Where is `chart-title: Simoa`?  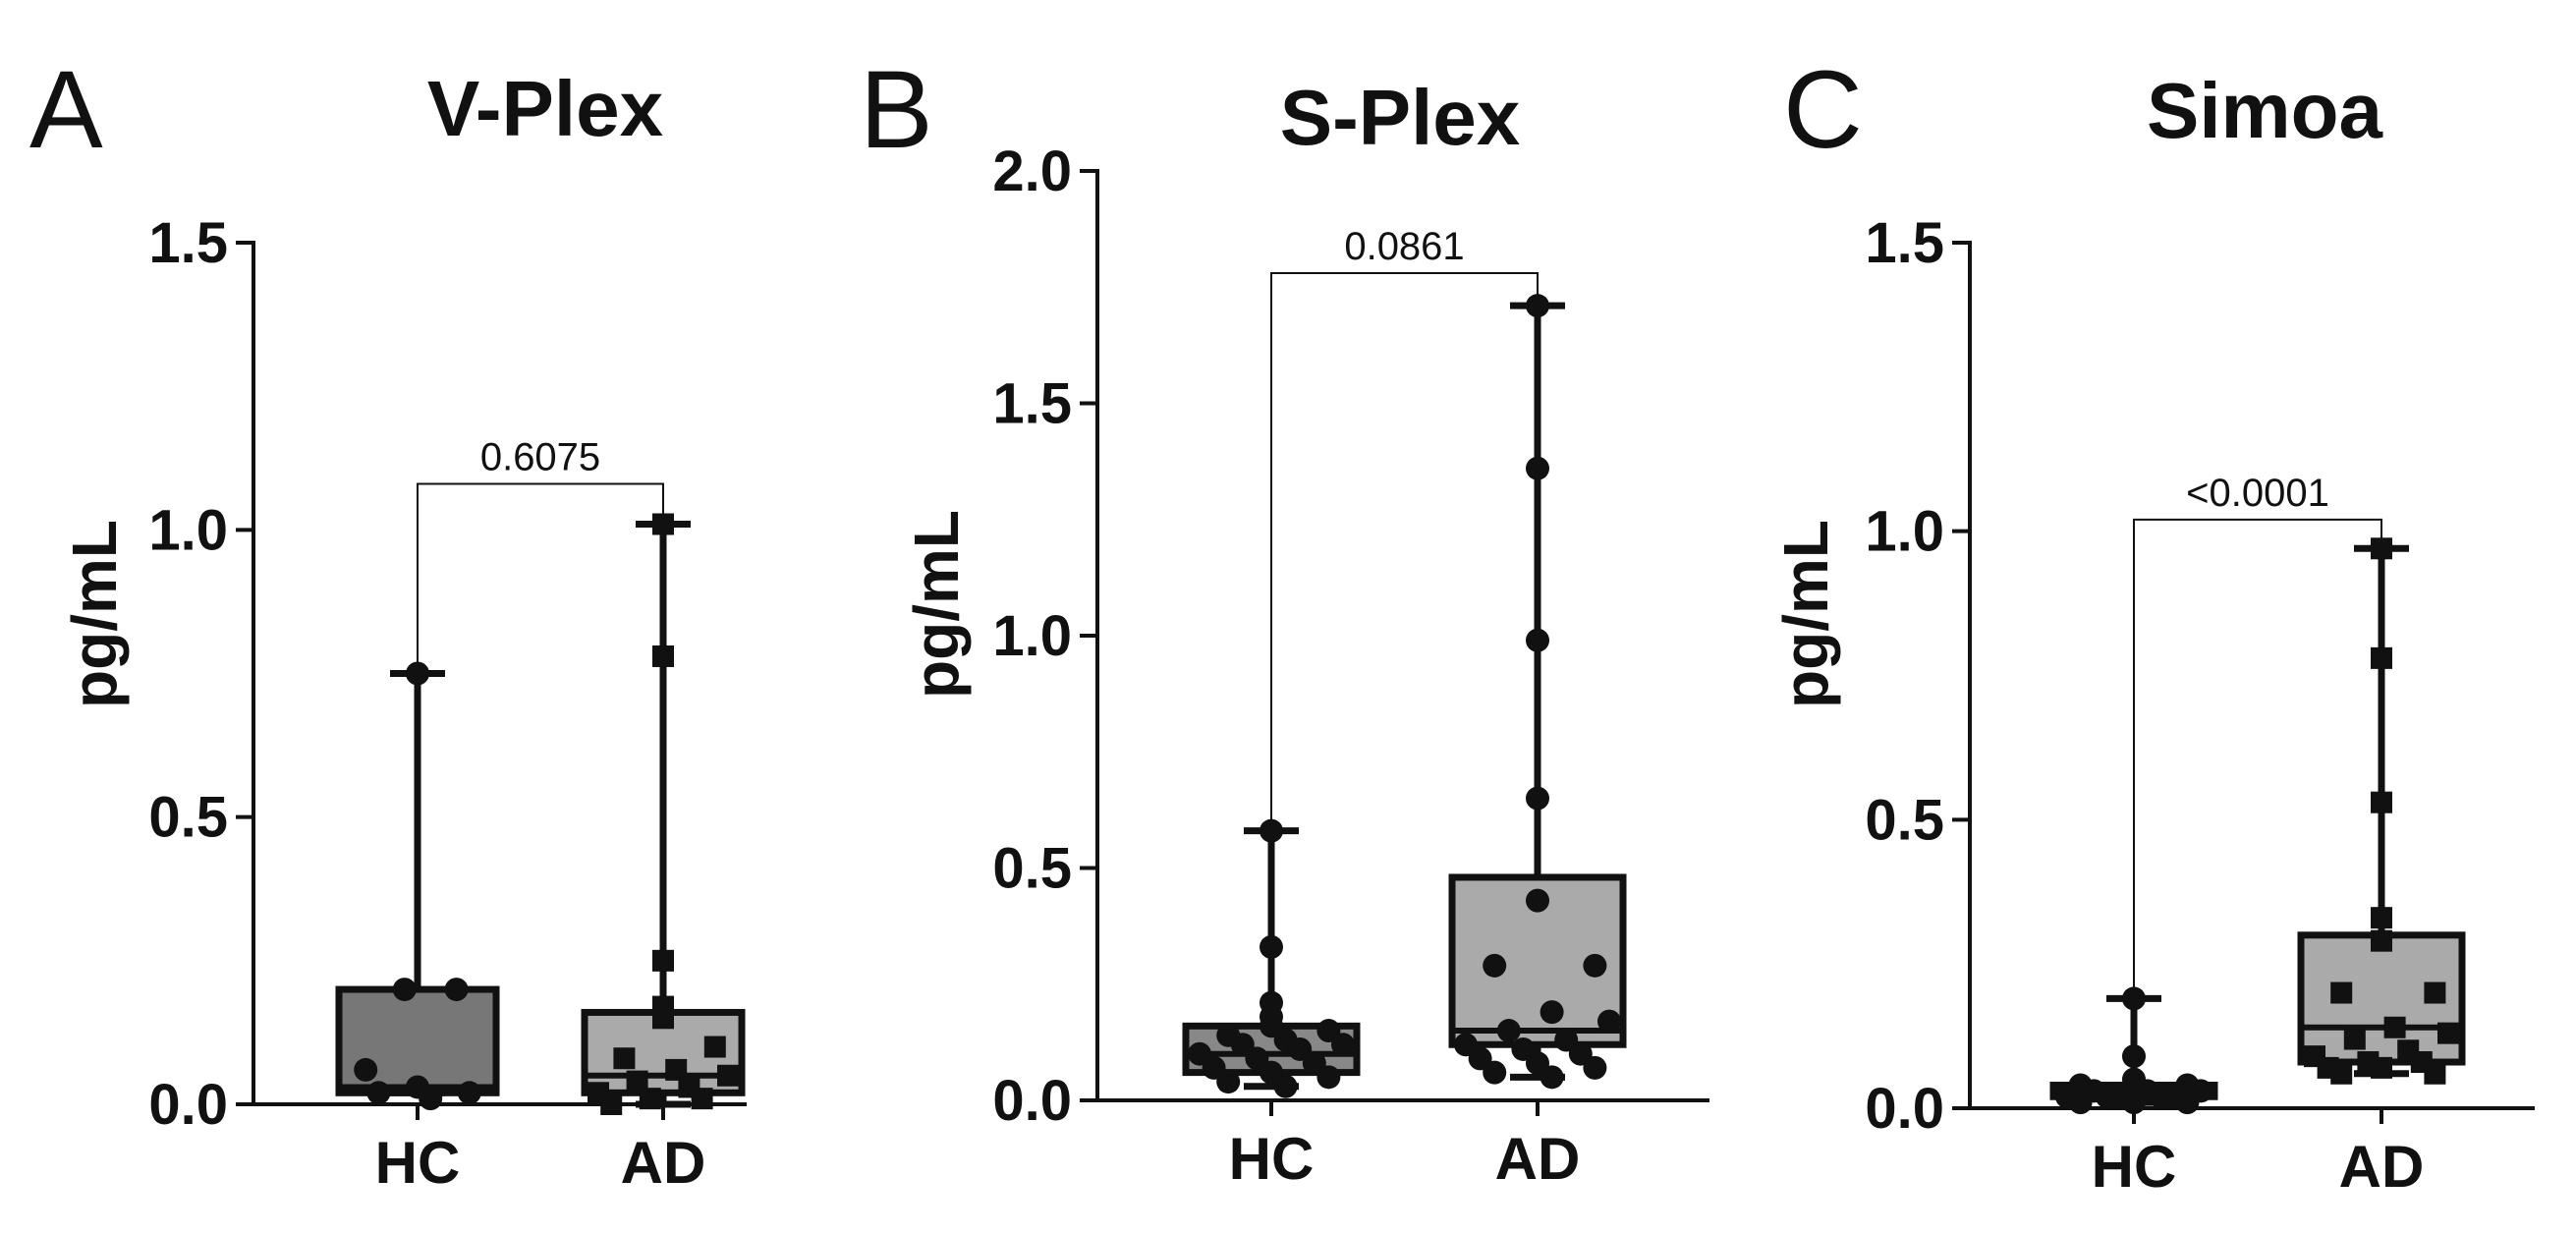
chart-title: Simoa is located at coordinates (2265, 110).